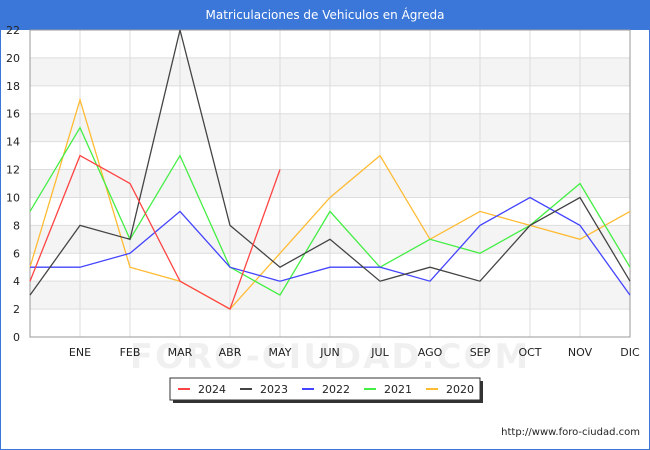 The image size is (650, 450). What do you see at coordinates (460, 389) in the screenshot?
I see `legend-label-2020: 2020` at bounding box center [460, 389].